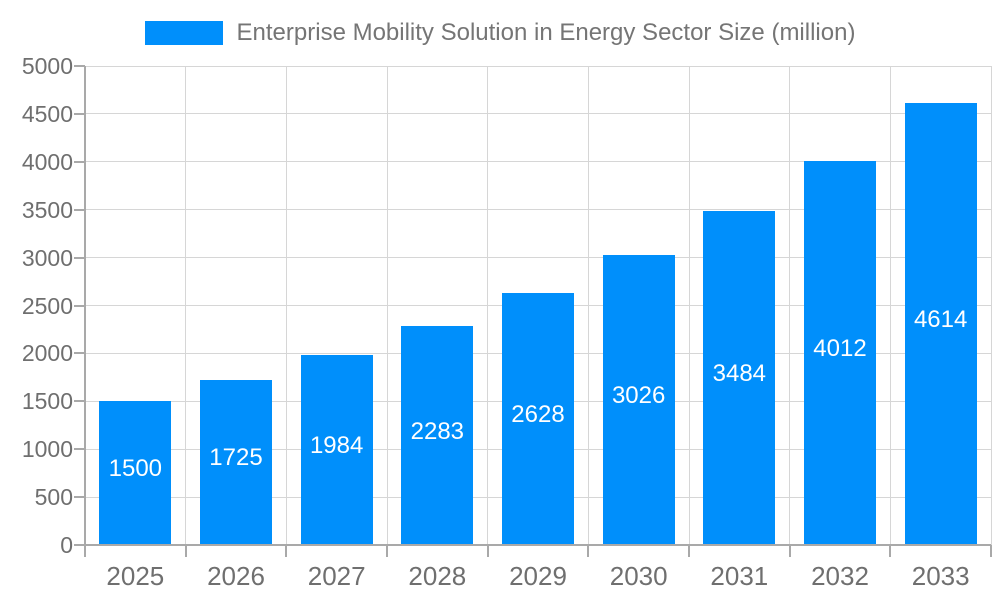 This screenshot has width=1000, height=600. I want to click on y-tick-label: 0, so click(66, 545).